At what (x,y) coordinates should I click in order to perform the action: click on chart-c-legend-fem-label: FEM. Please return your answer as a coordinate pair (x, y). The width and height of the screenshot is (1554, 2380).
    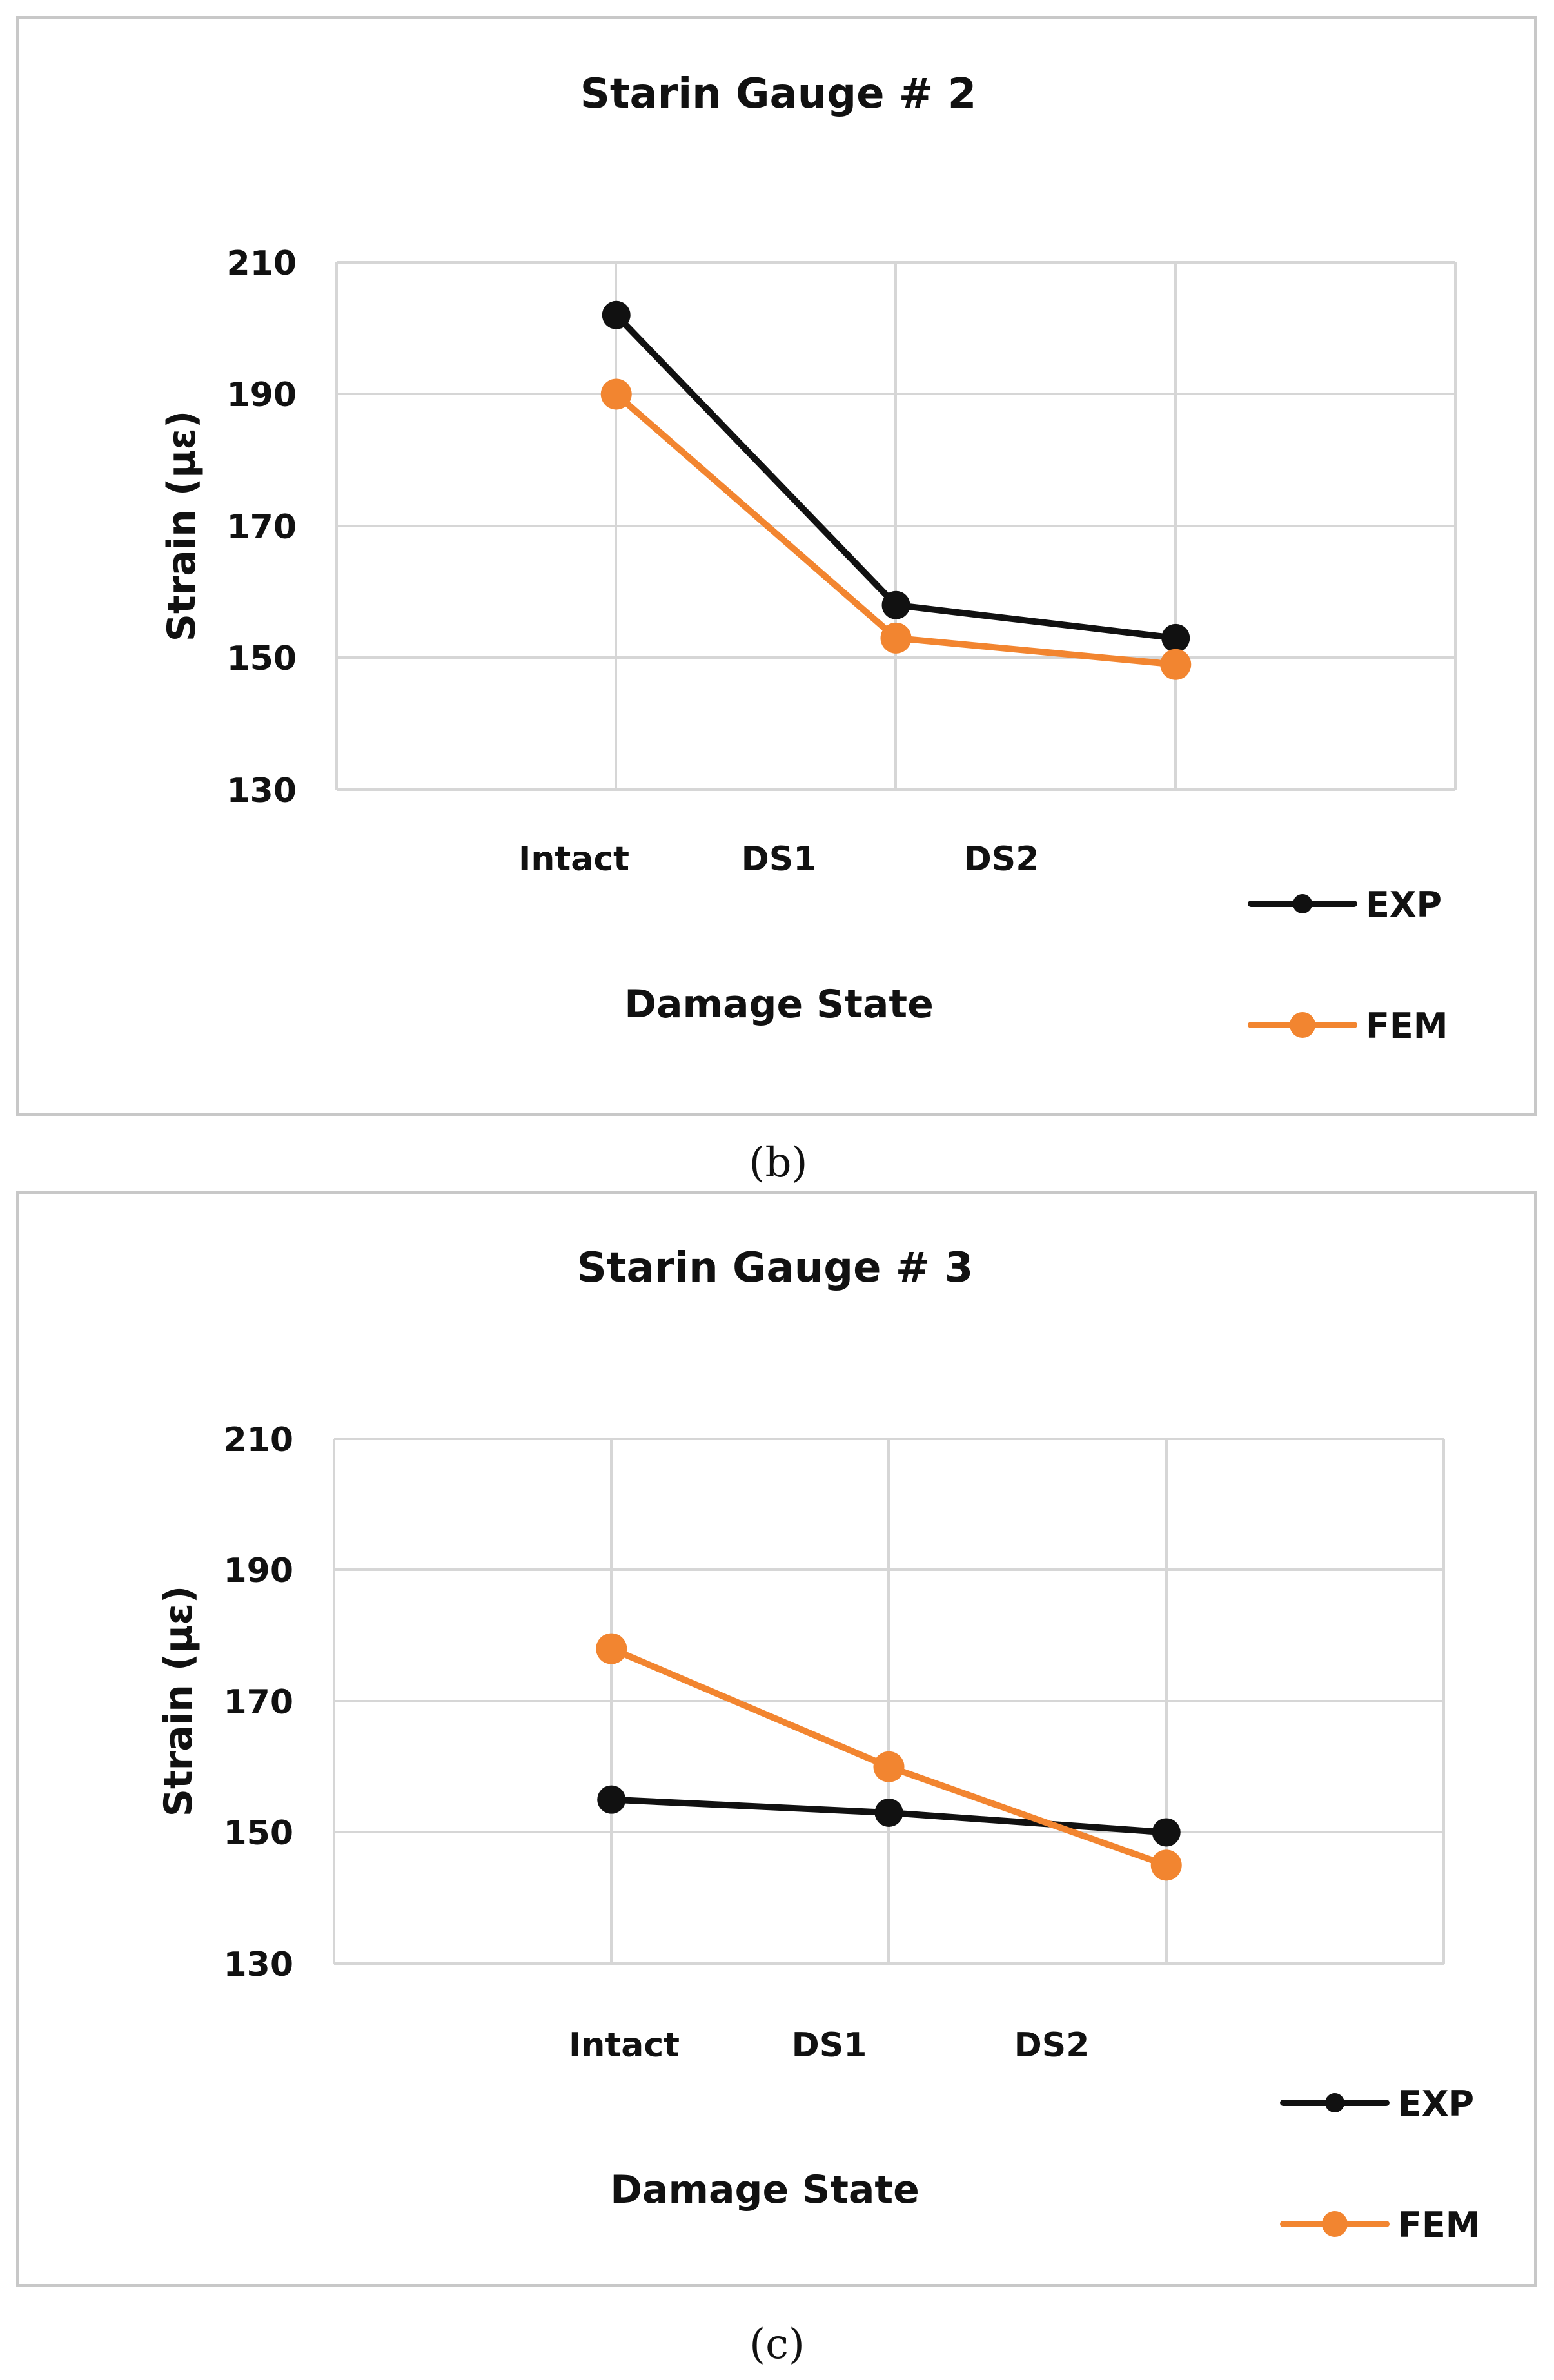
    Looking at the image, I should click on (1439, 2225).